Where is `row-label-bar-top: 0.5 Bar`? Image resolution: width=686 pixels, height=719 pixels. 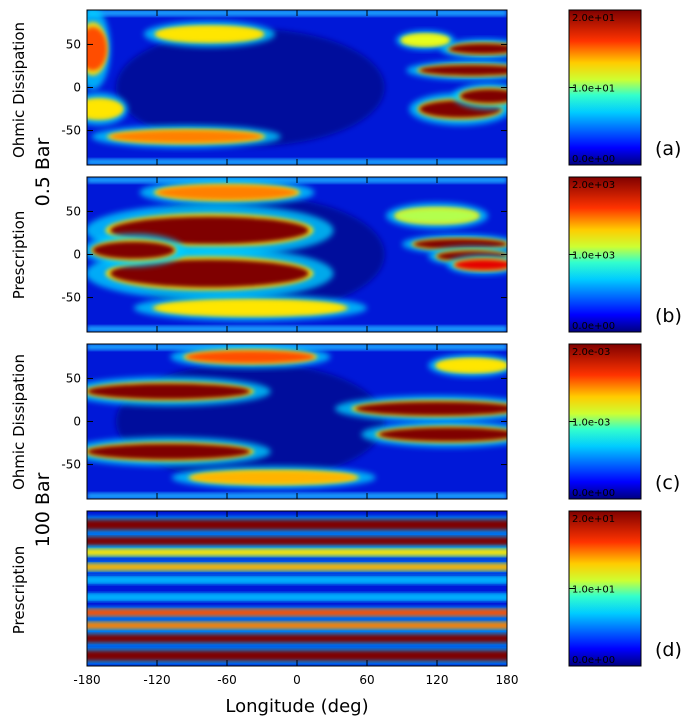
row-label-bar-top: 0.5 Bar is located at coordinates (43, 171).